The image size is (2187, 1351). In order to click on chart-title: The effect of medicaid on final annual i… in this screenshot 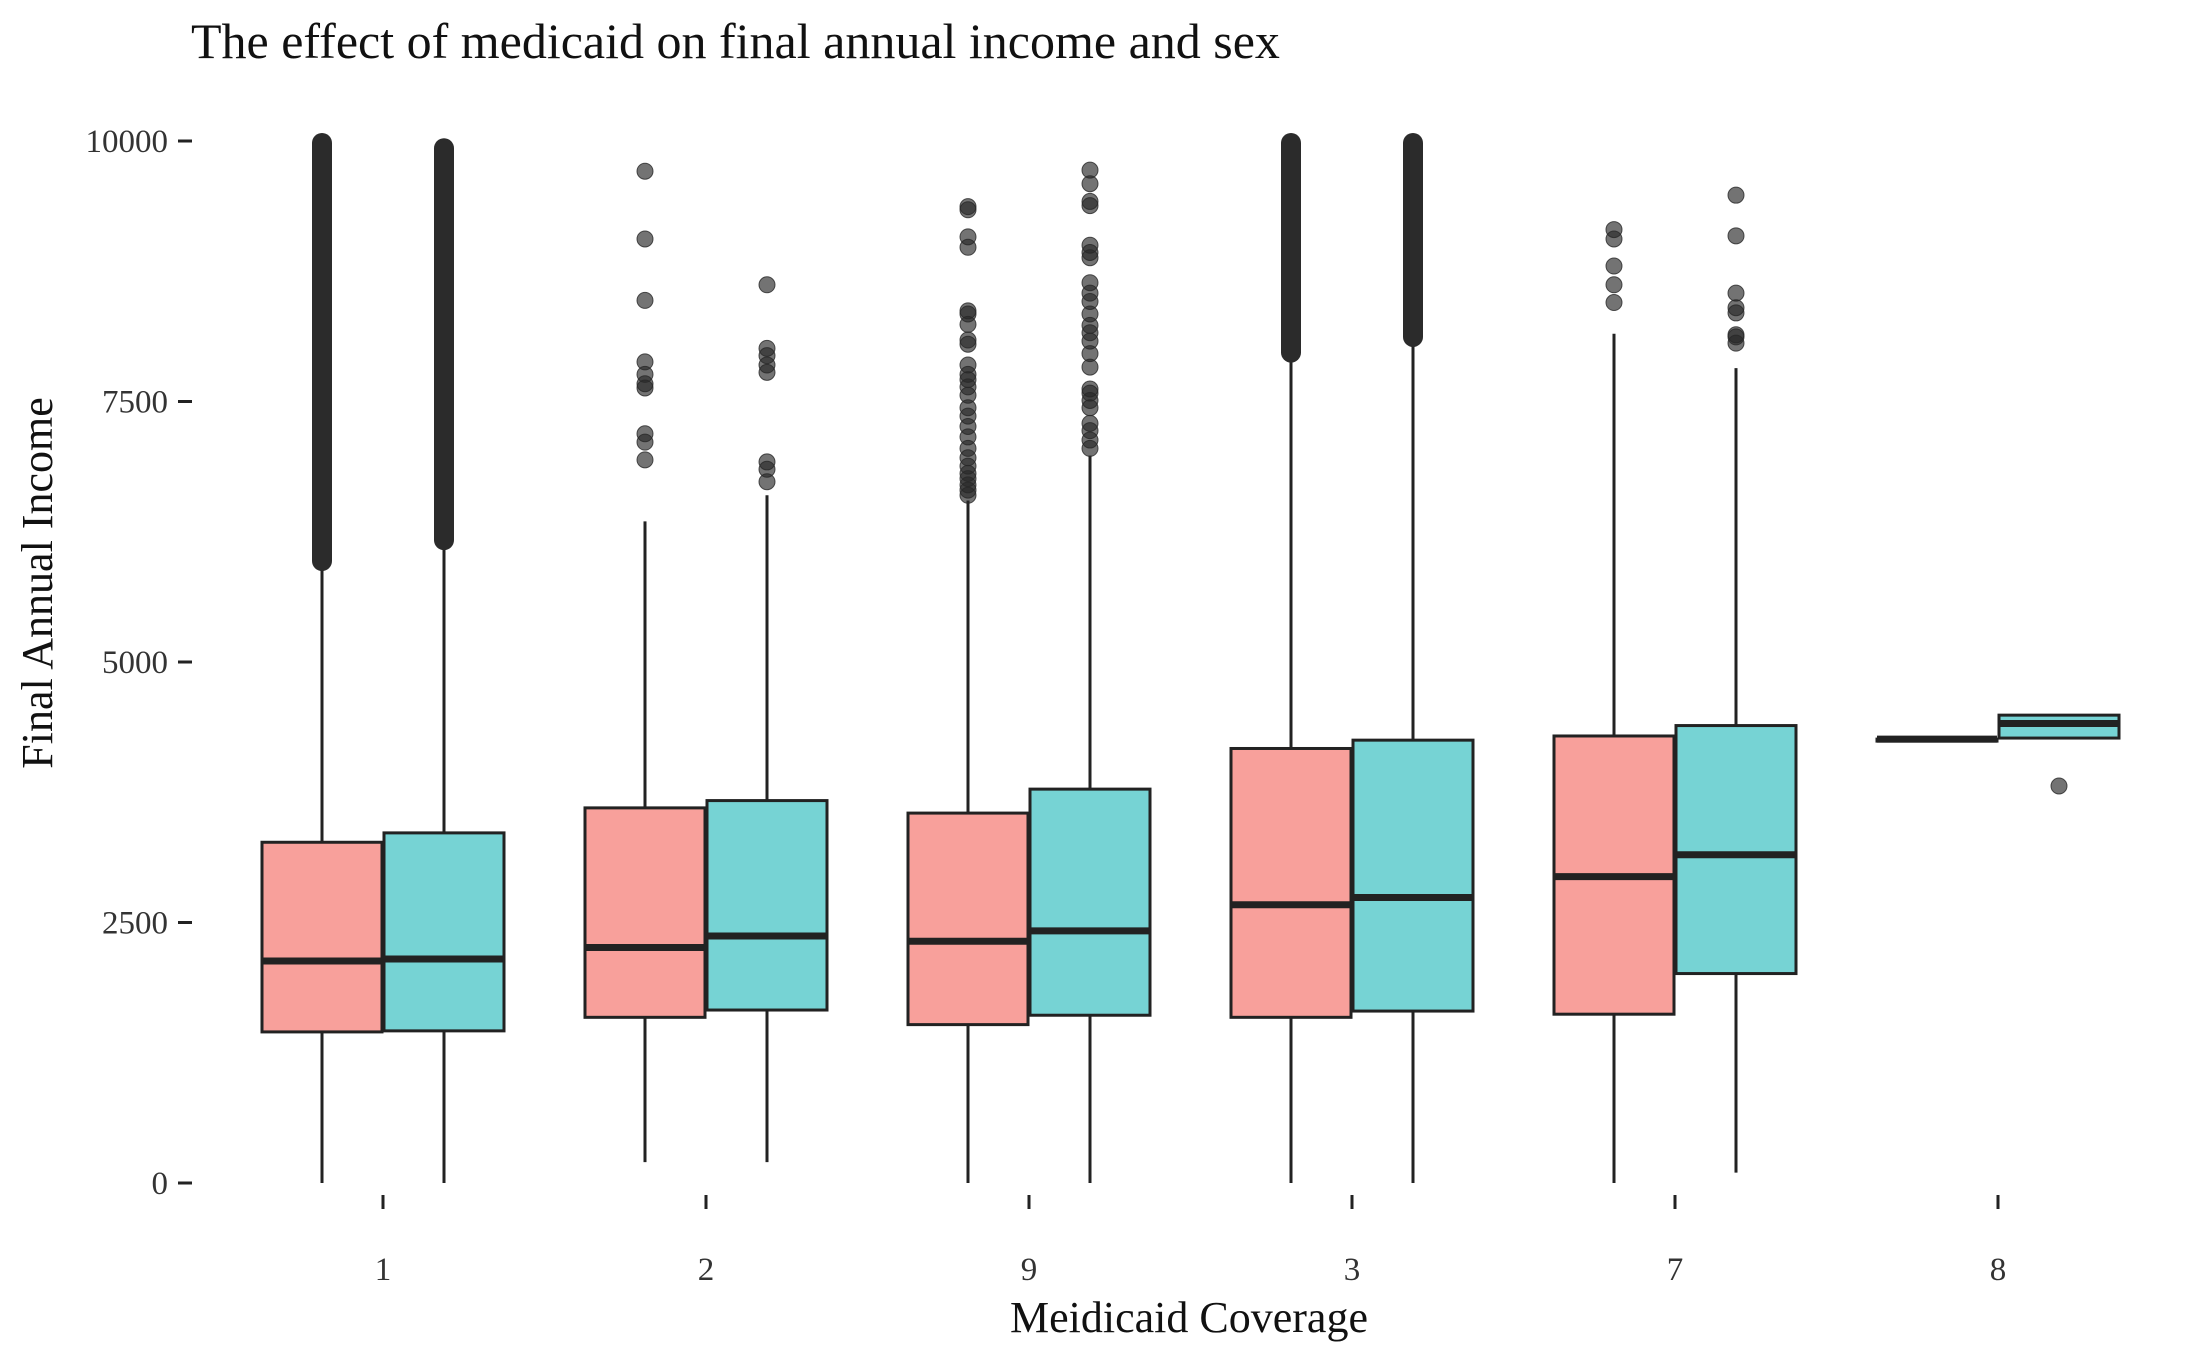, I will do `click(735, 41)`.